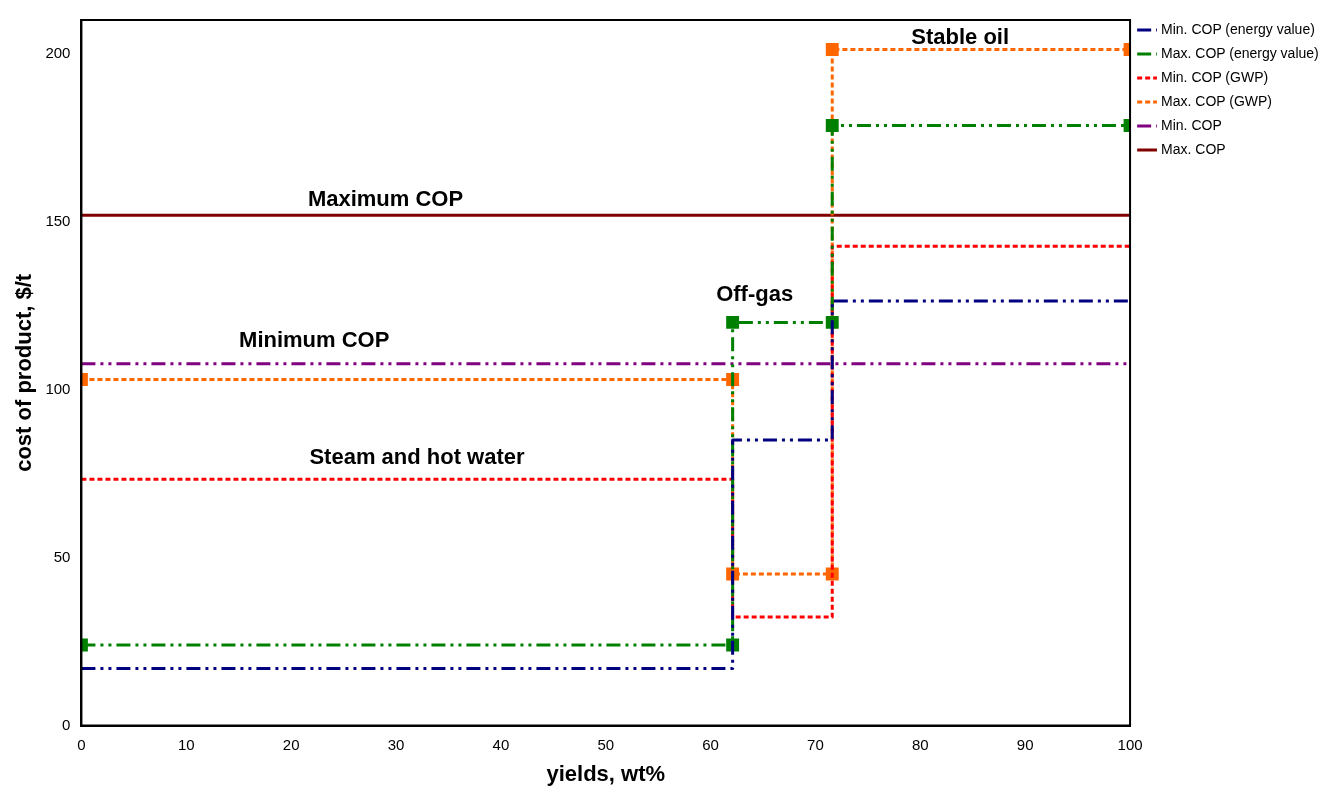 This screenshot has height=800, width=1342. Describe the element at coordinates (606, 773) in the screenshot. I see `x-axis-title: yields, wt%` at that location.